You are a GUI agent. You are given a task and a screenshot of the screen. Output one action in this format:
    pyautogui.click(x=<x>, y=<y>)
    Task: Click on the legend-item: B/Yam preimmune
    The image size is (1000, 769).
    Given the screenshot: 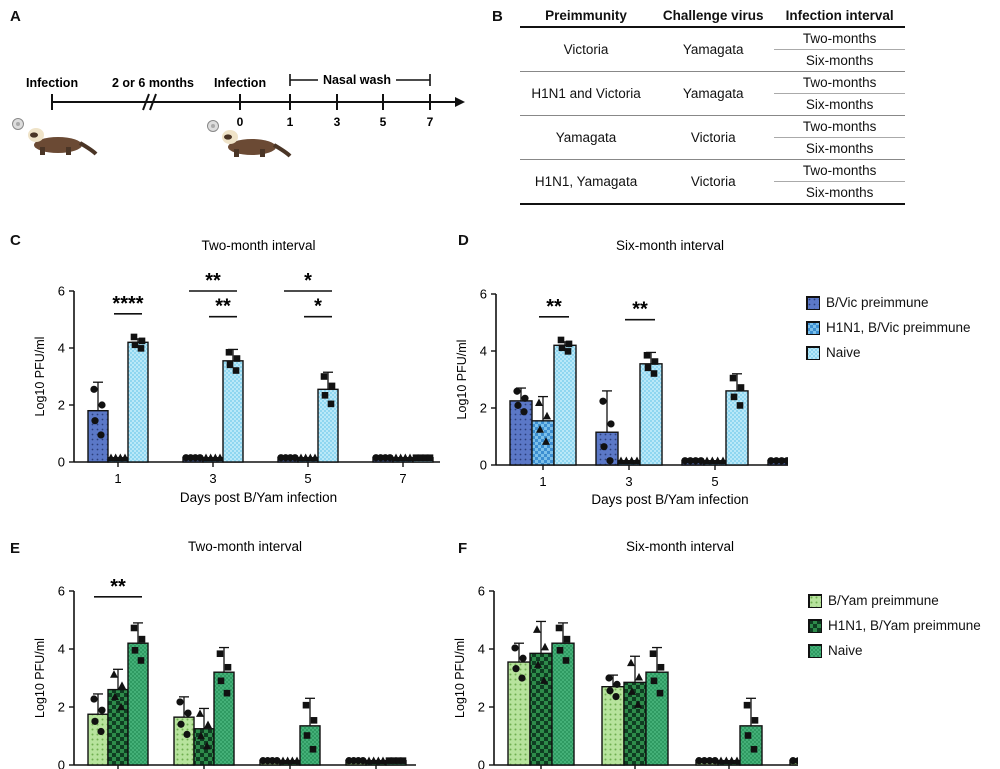 What is the action you would take?
    pyautogui.click(x=894, y=600)
    